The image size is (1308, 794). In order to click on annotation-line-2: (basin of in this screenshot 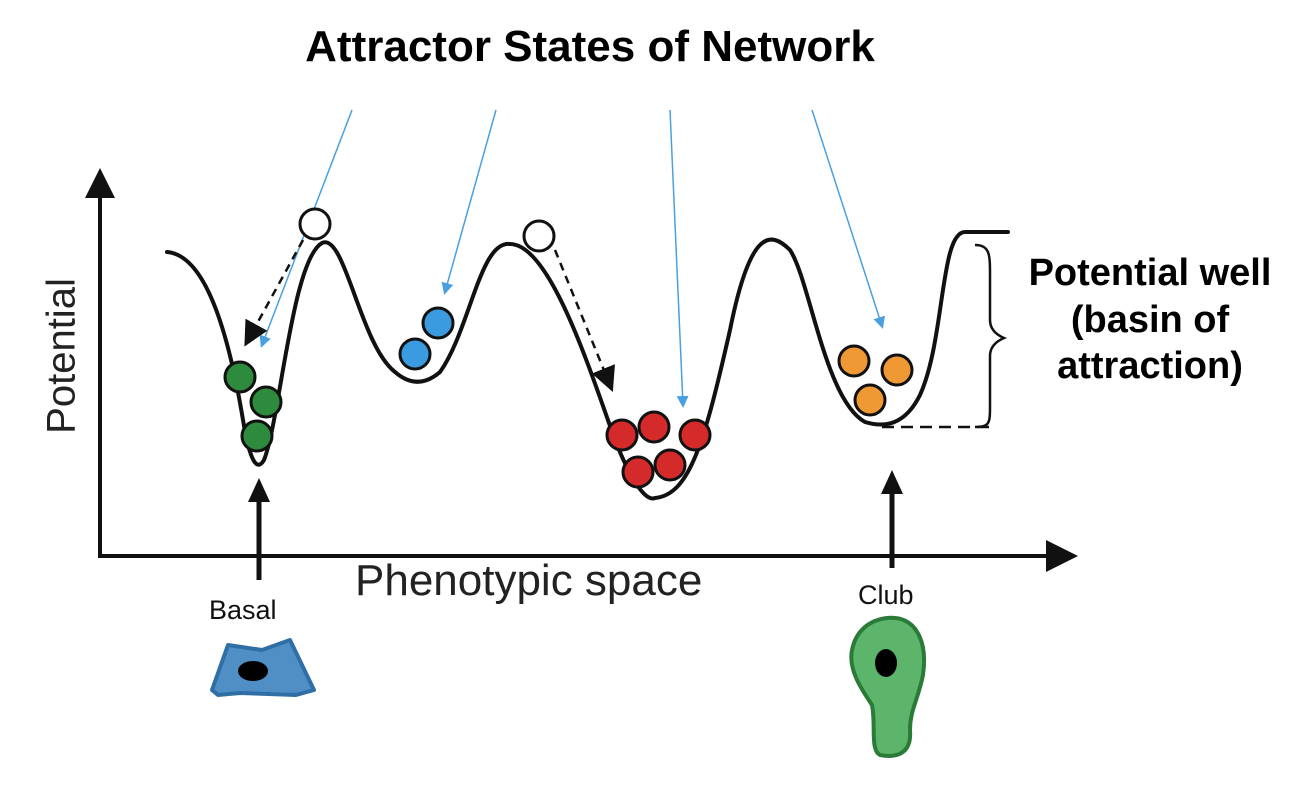, I will do `click(1150, 319)`.